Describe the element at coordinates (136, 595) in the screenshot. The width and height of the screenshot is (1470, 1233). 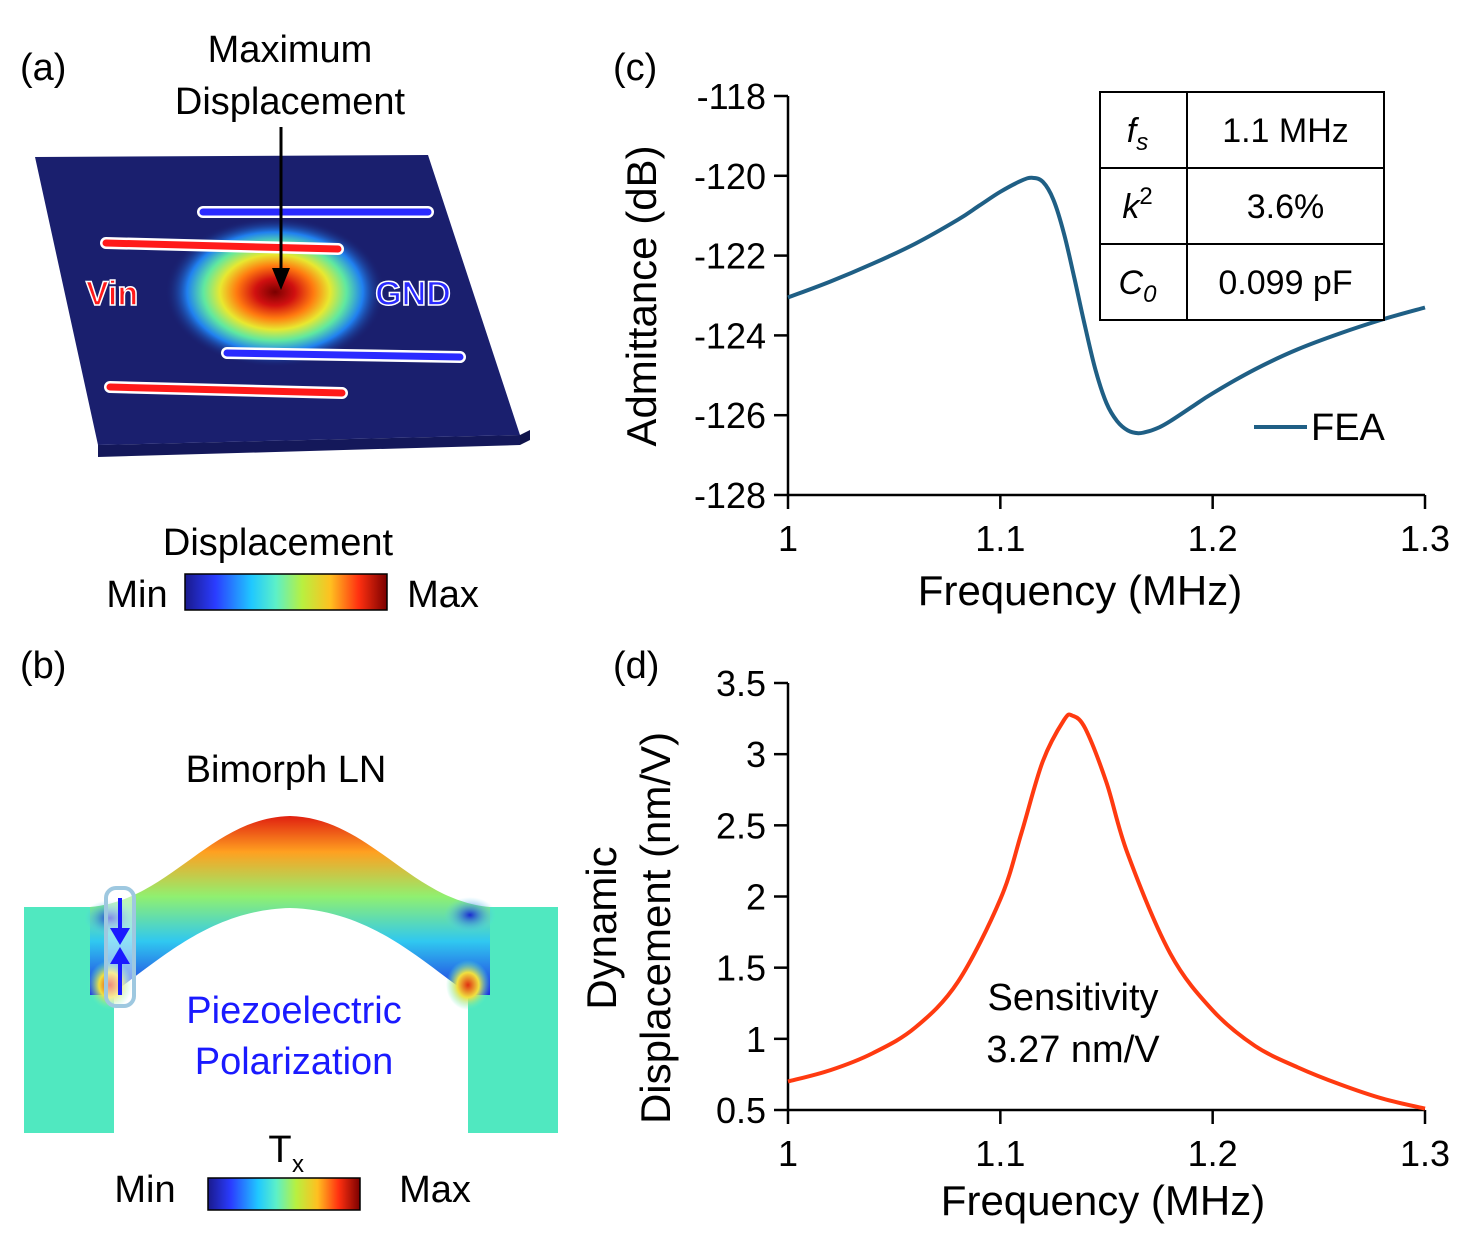
I see `colorbar-a-min: Min` at that location.